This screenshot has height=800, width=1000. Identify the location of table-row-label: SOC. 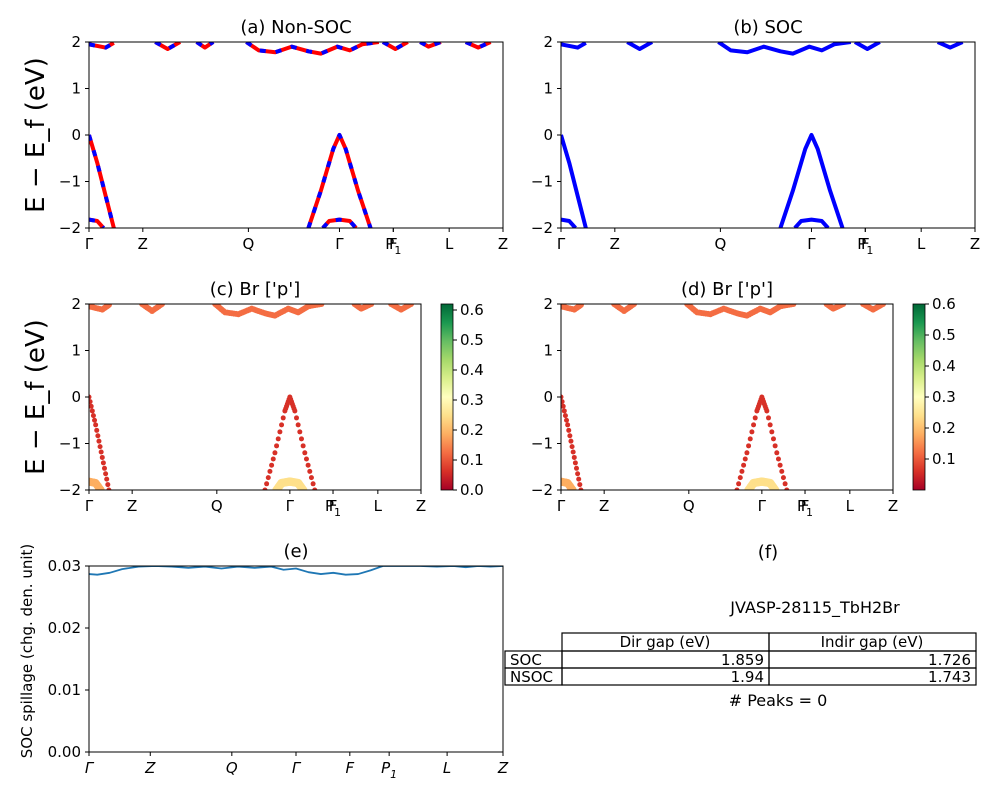
(526, 660).